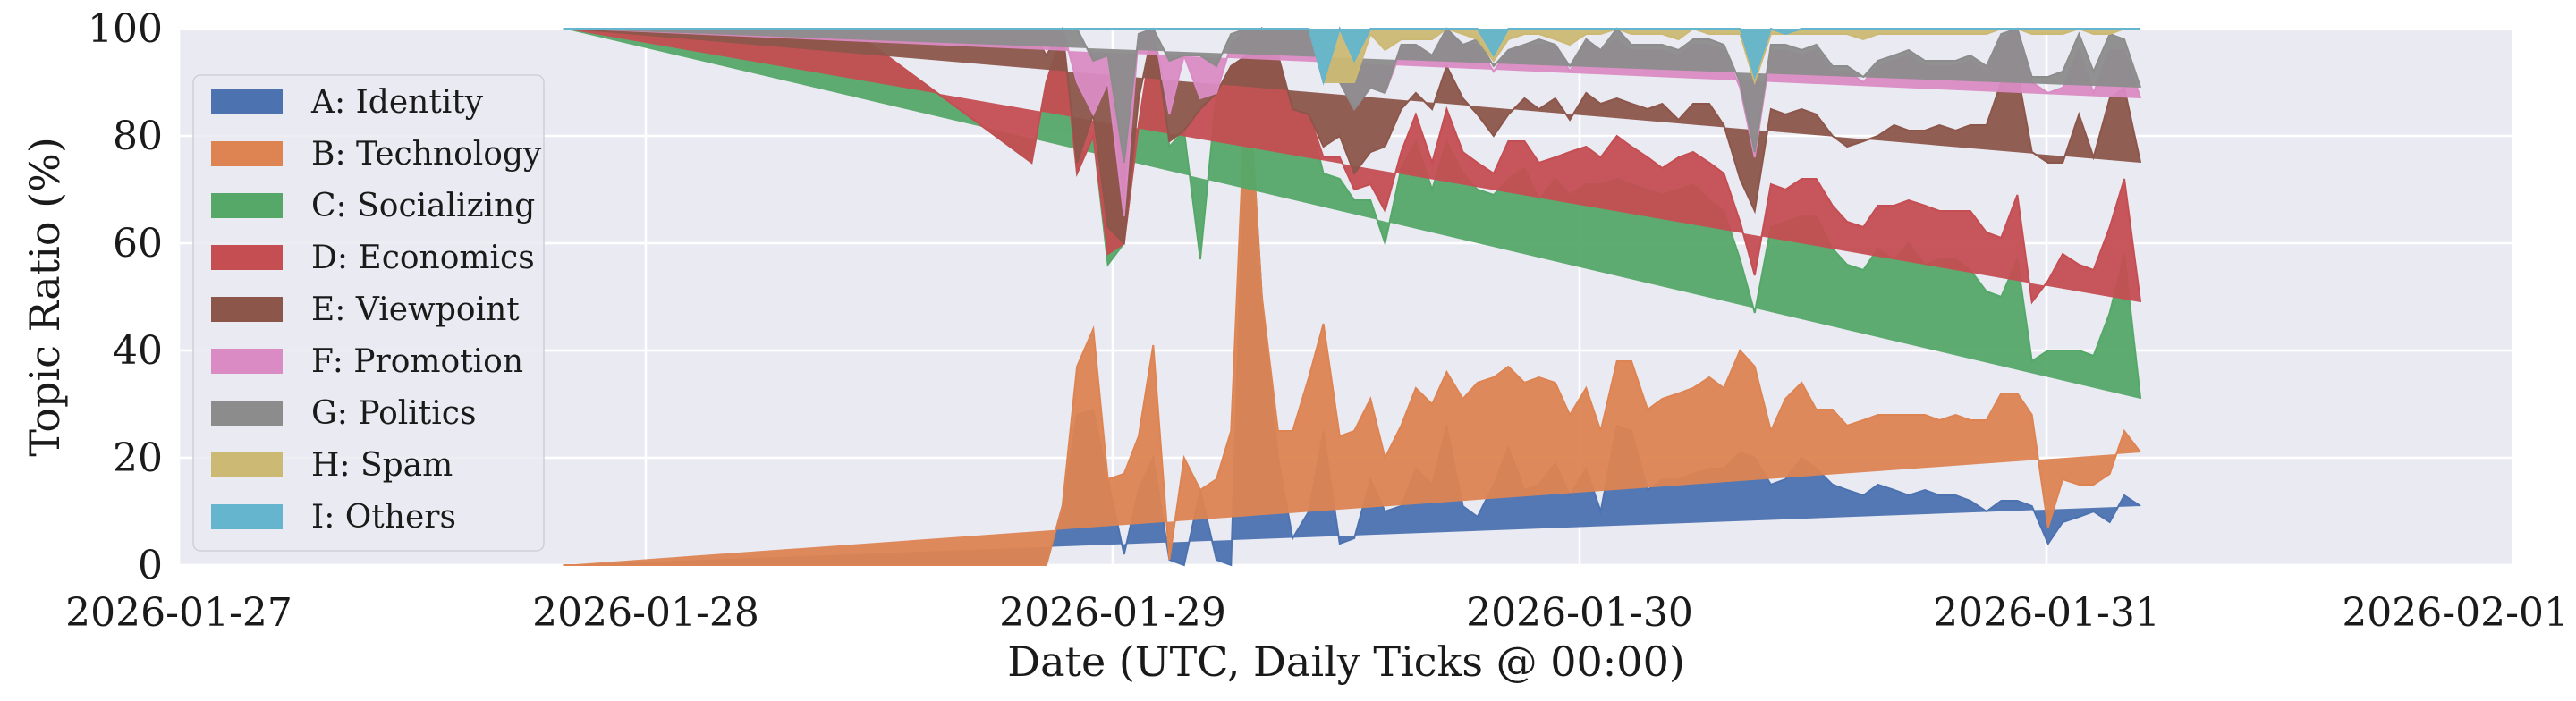 This screenshot has height=701, width=2576. Describe the element at coordinates (247, 205) in the screenshot. I see `legend-swatch-socializing` at that location.